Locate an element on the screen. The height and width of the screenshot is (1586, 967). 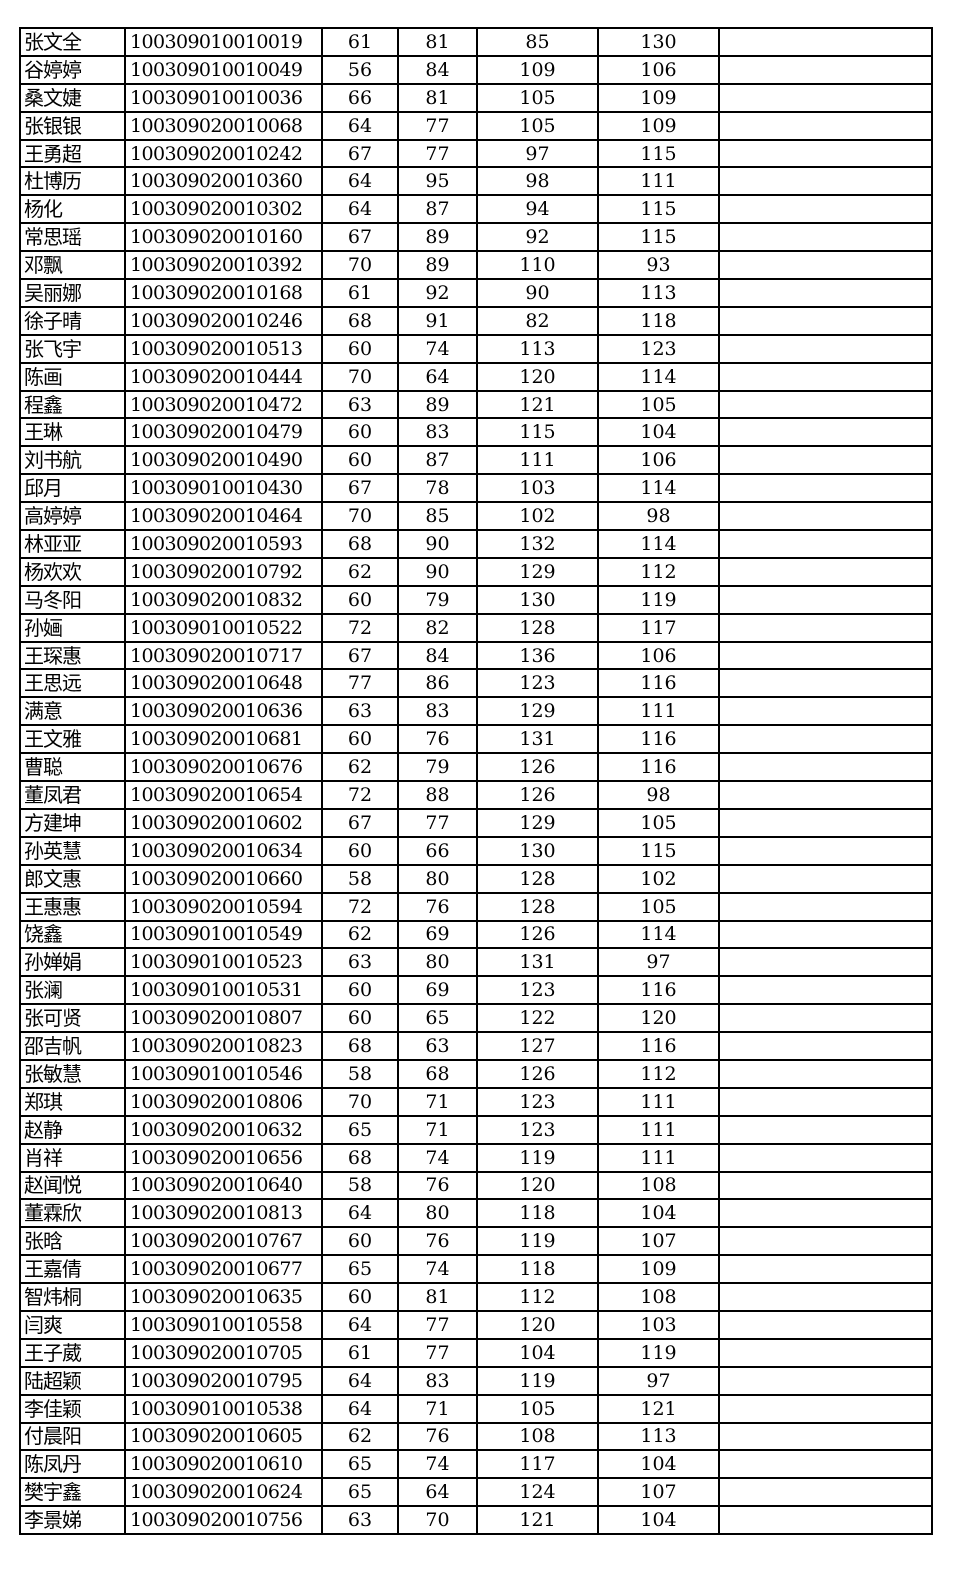
score-3-cell: 124 is located at coordinates (537, 1492).